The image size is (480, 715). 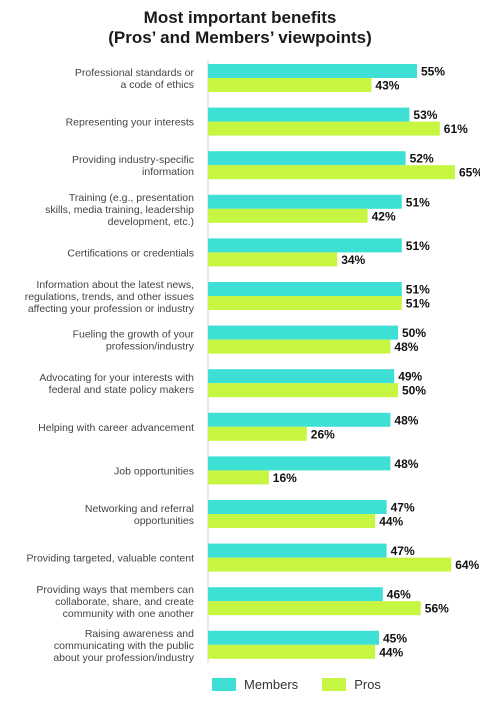 I want to click on category-label-line: Training (e.g., presentation, so click(x=131, y=198).